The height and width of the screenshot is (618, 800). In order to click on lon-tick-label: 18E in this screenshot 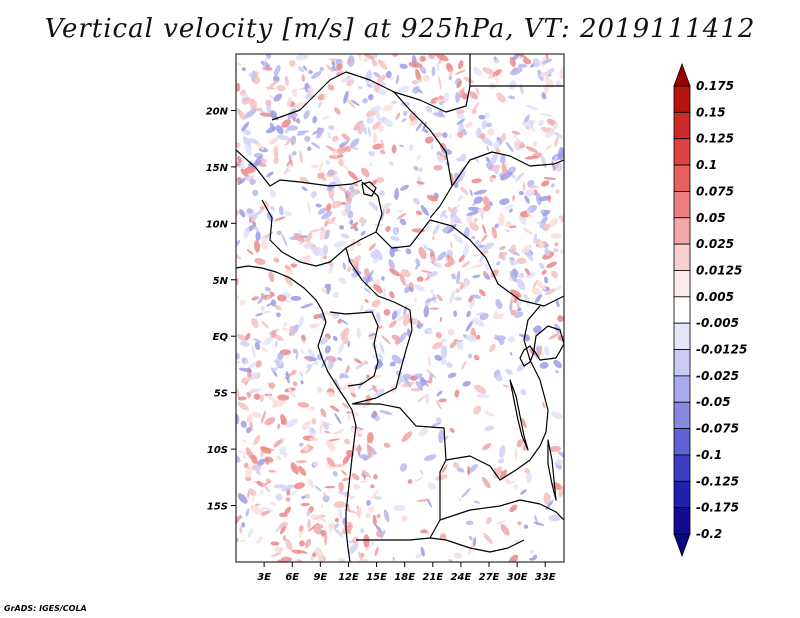, I will do `click(404, 577)`.